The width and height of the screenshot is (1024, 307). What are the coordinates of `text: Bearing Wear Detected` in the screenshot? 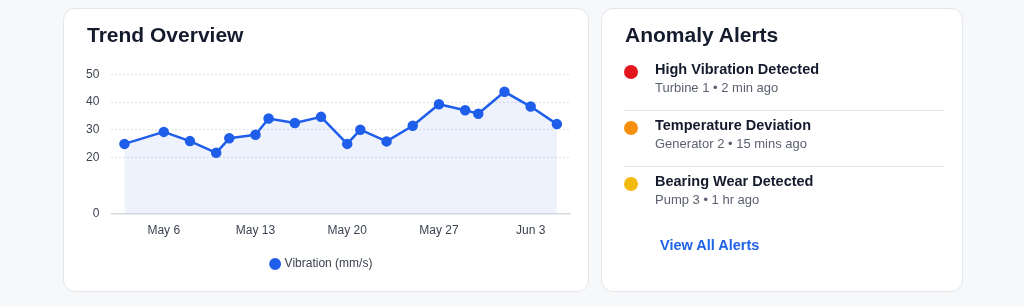 It's located at (734, 181).